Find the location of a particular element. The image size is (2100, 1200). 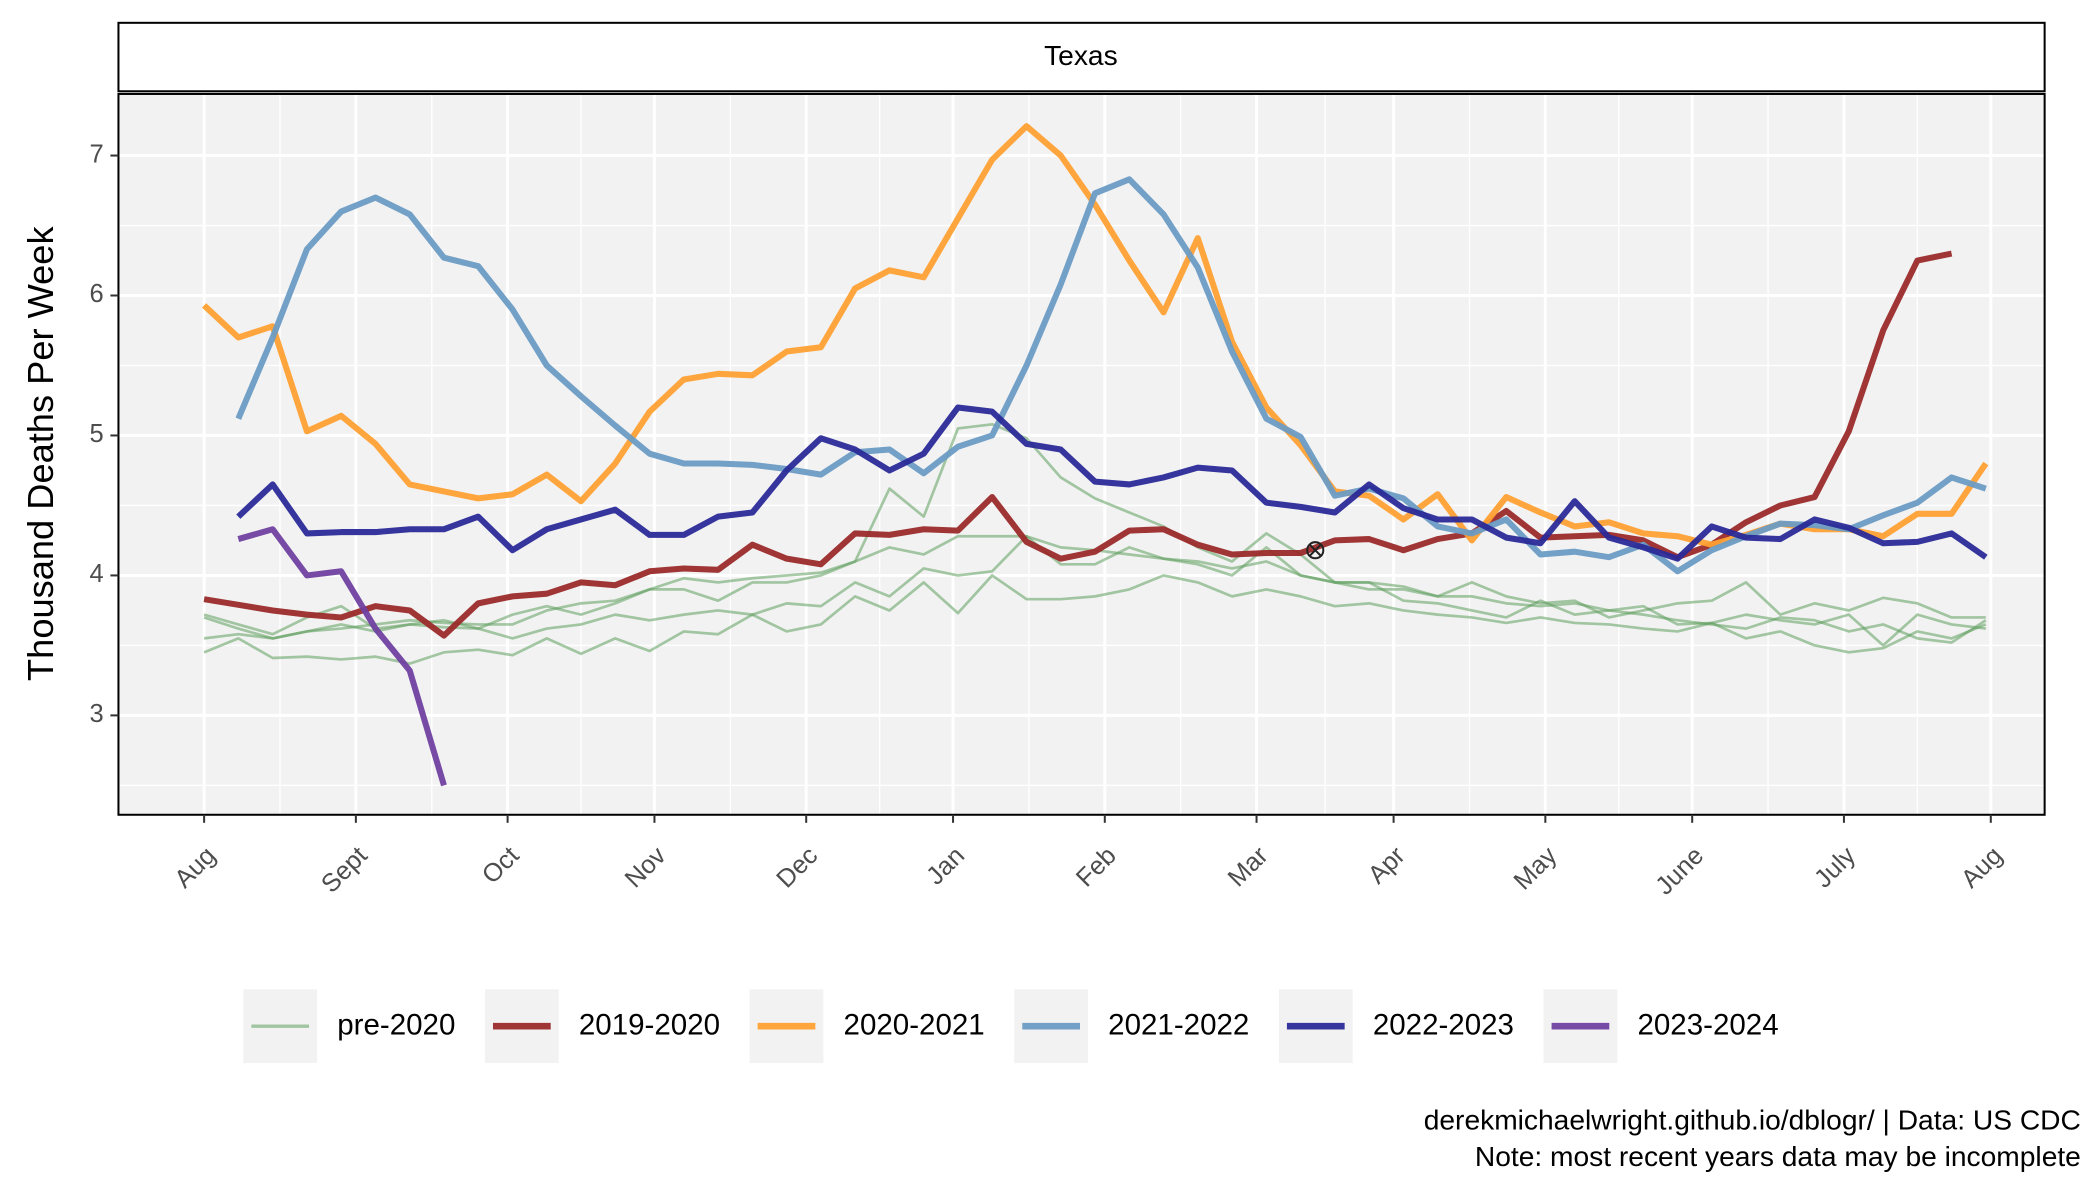

x-tick-label: Sept is located at coordinates (344, 870).